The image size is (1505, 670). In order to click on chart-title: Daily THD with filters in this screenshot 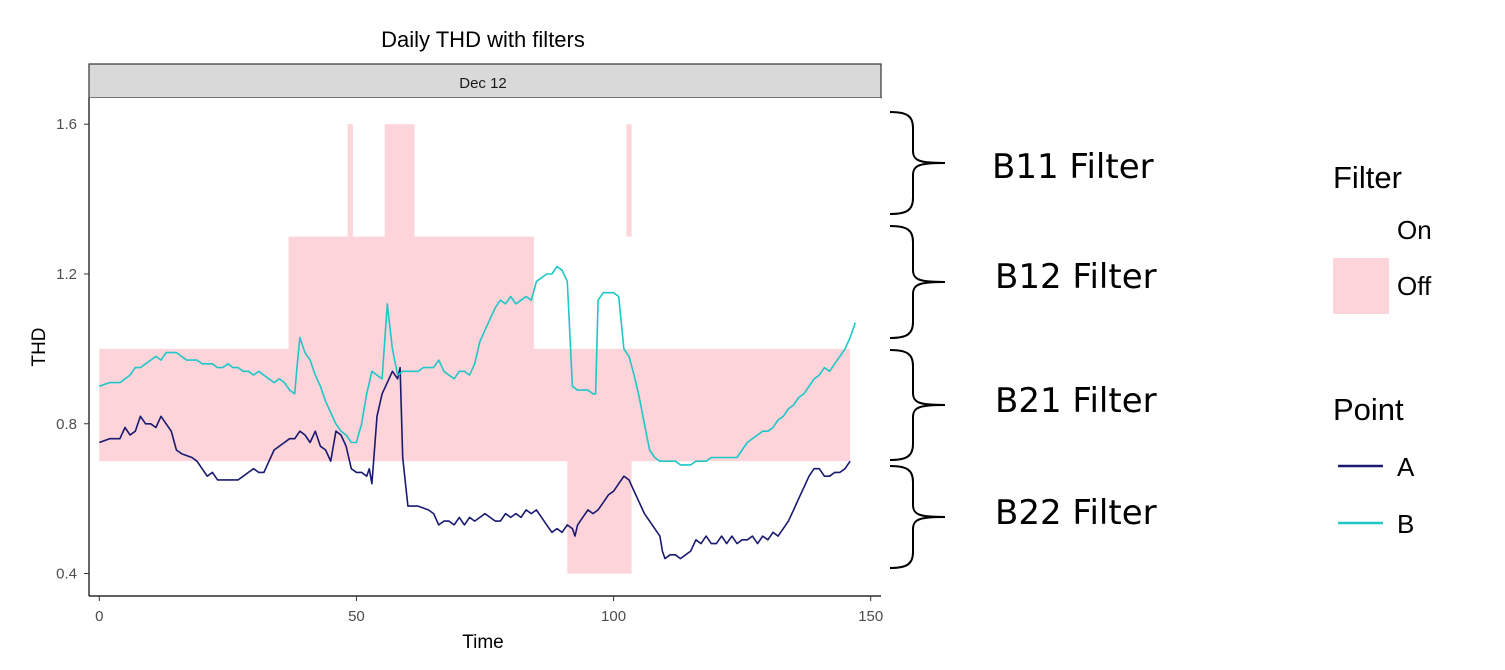, I will do `click(483, 39)`.